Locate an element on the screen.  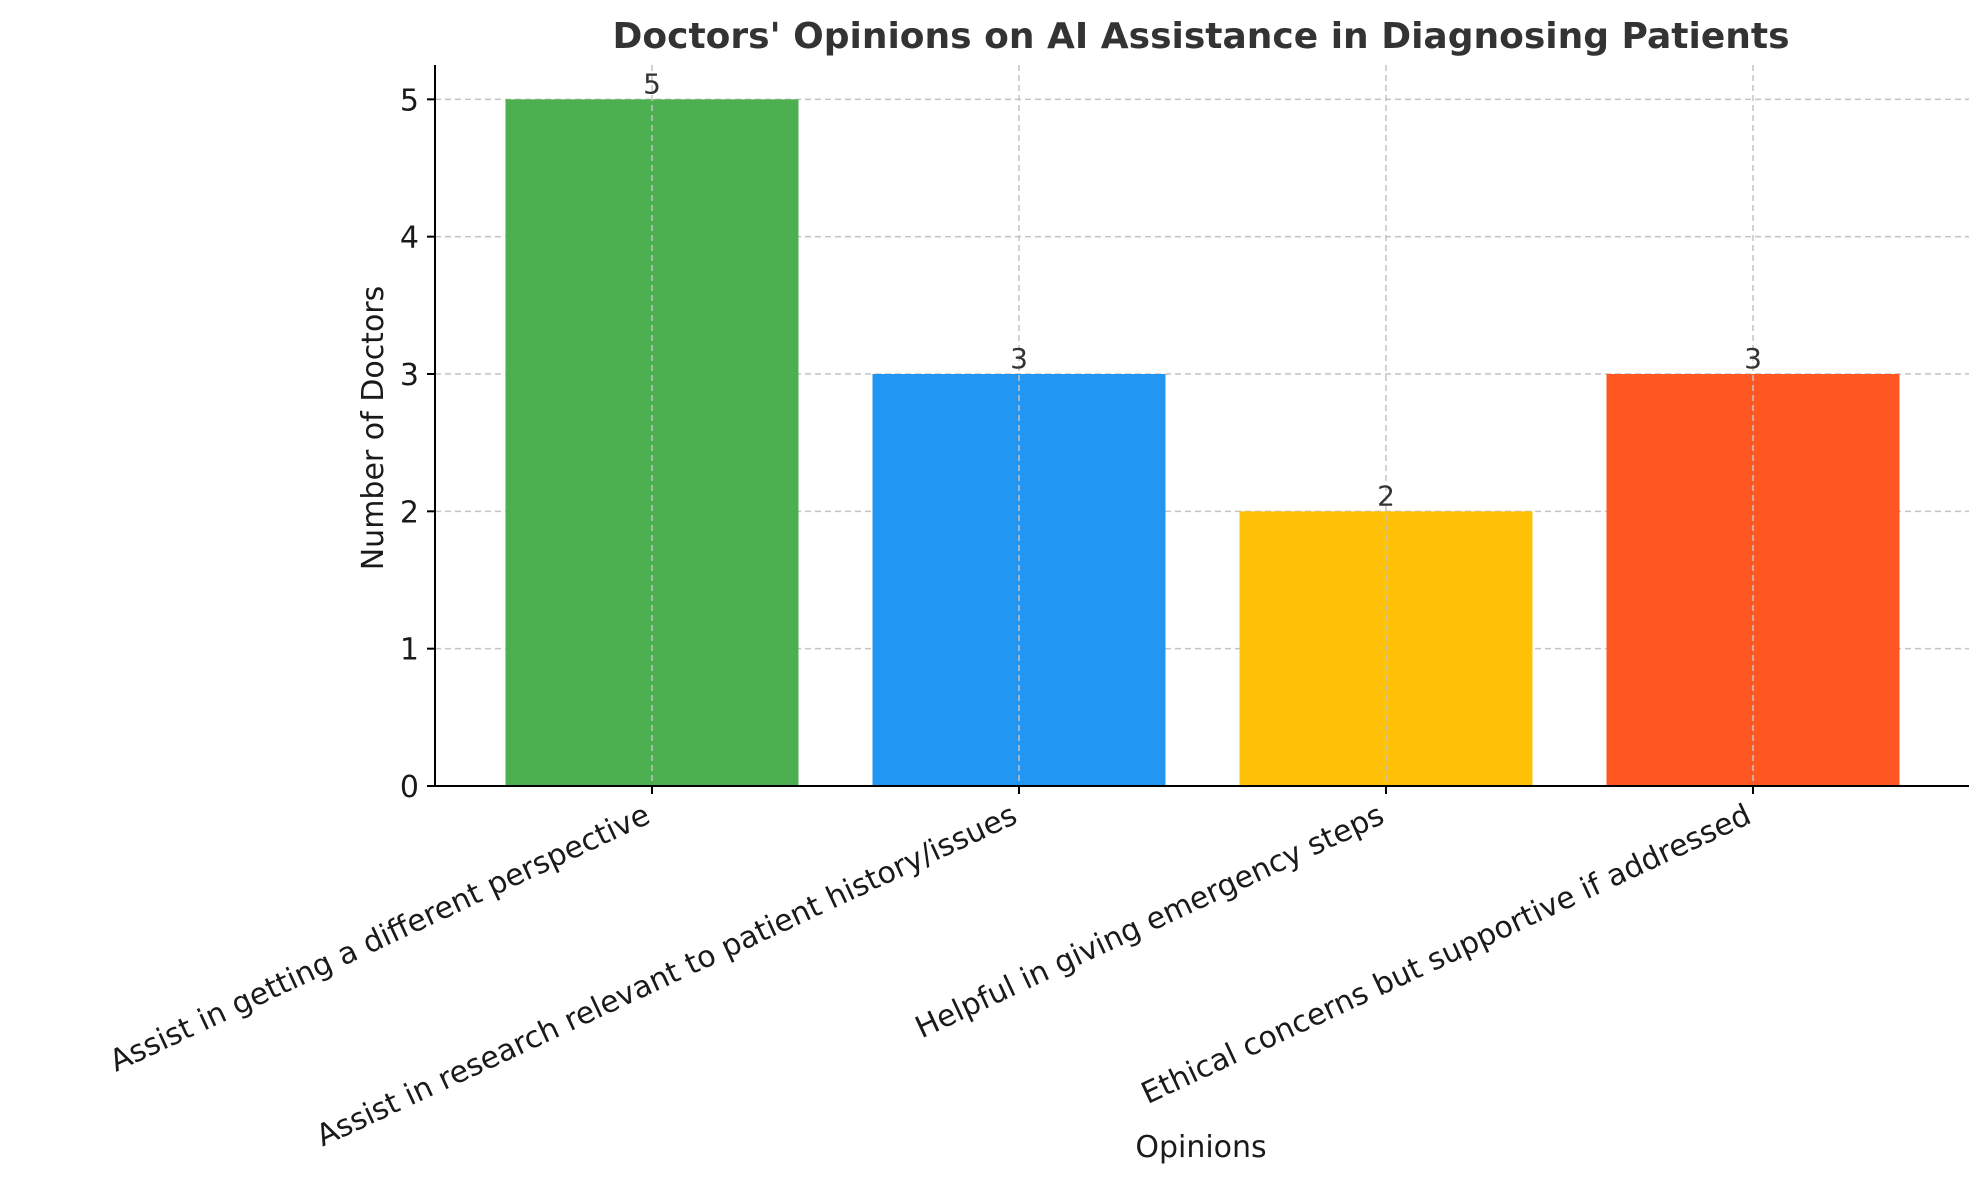
bar-value-label: 2 is located at coordinates (1386, 495).